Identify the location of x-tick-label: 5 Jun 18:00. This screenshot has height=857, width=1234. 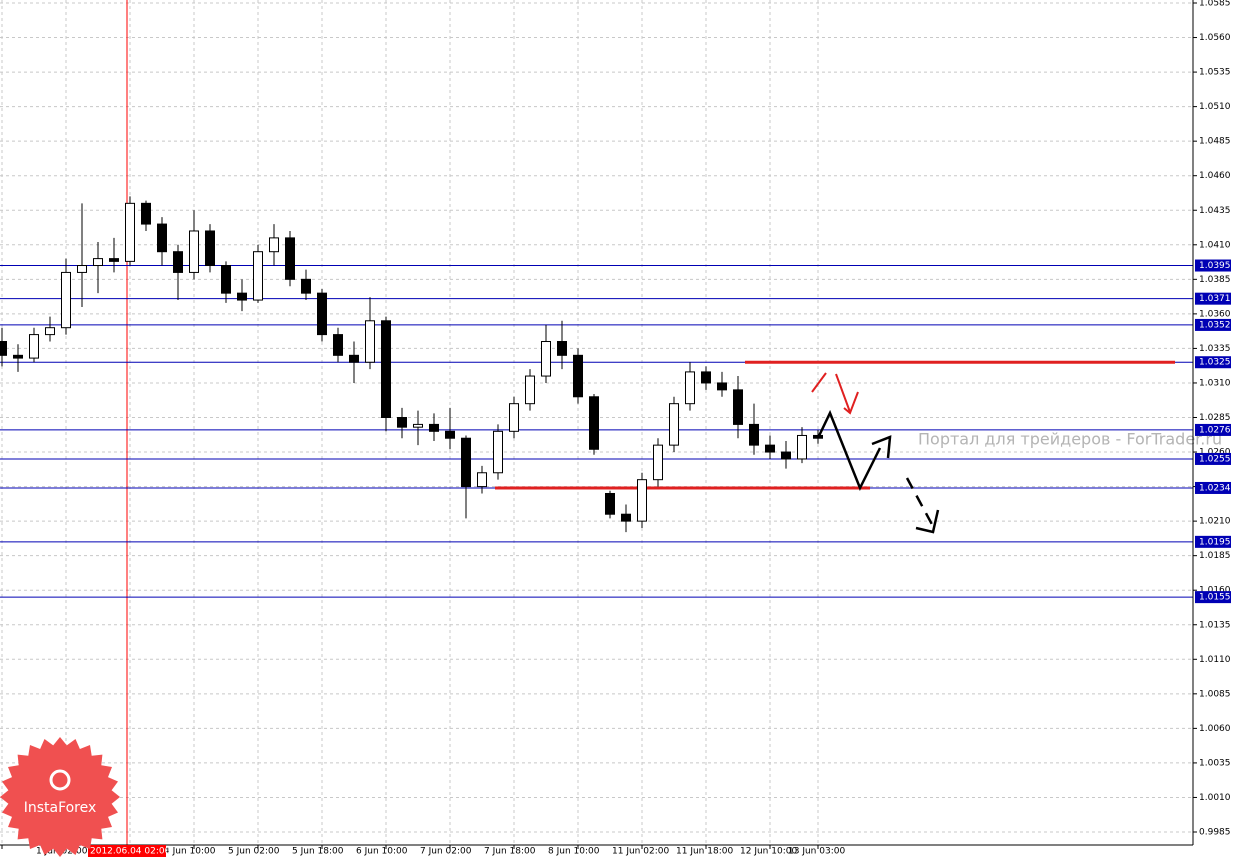
(318, 852).